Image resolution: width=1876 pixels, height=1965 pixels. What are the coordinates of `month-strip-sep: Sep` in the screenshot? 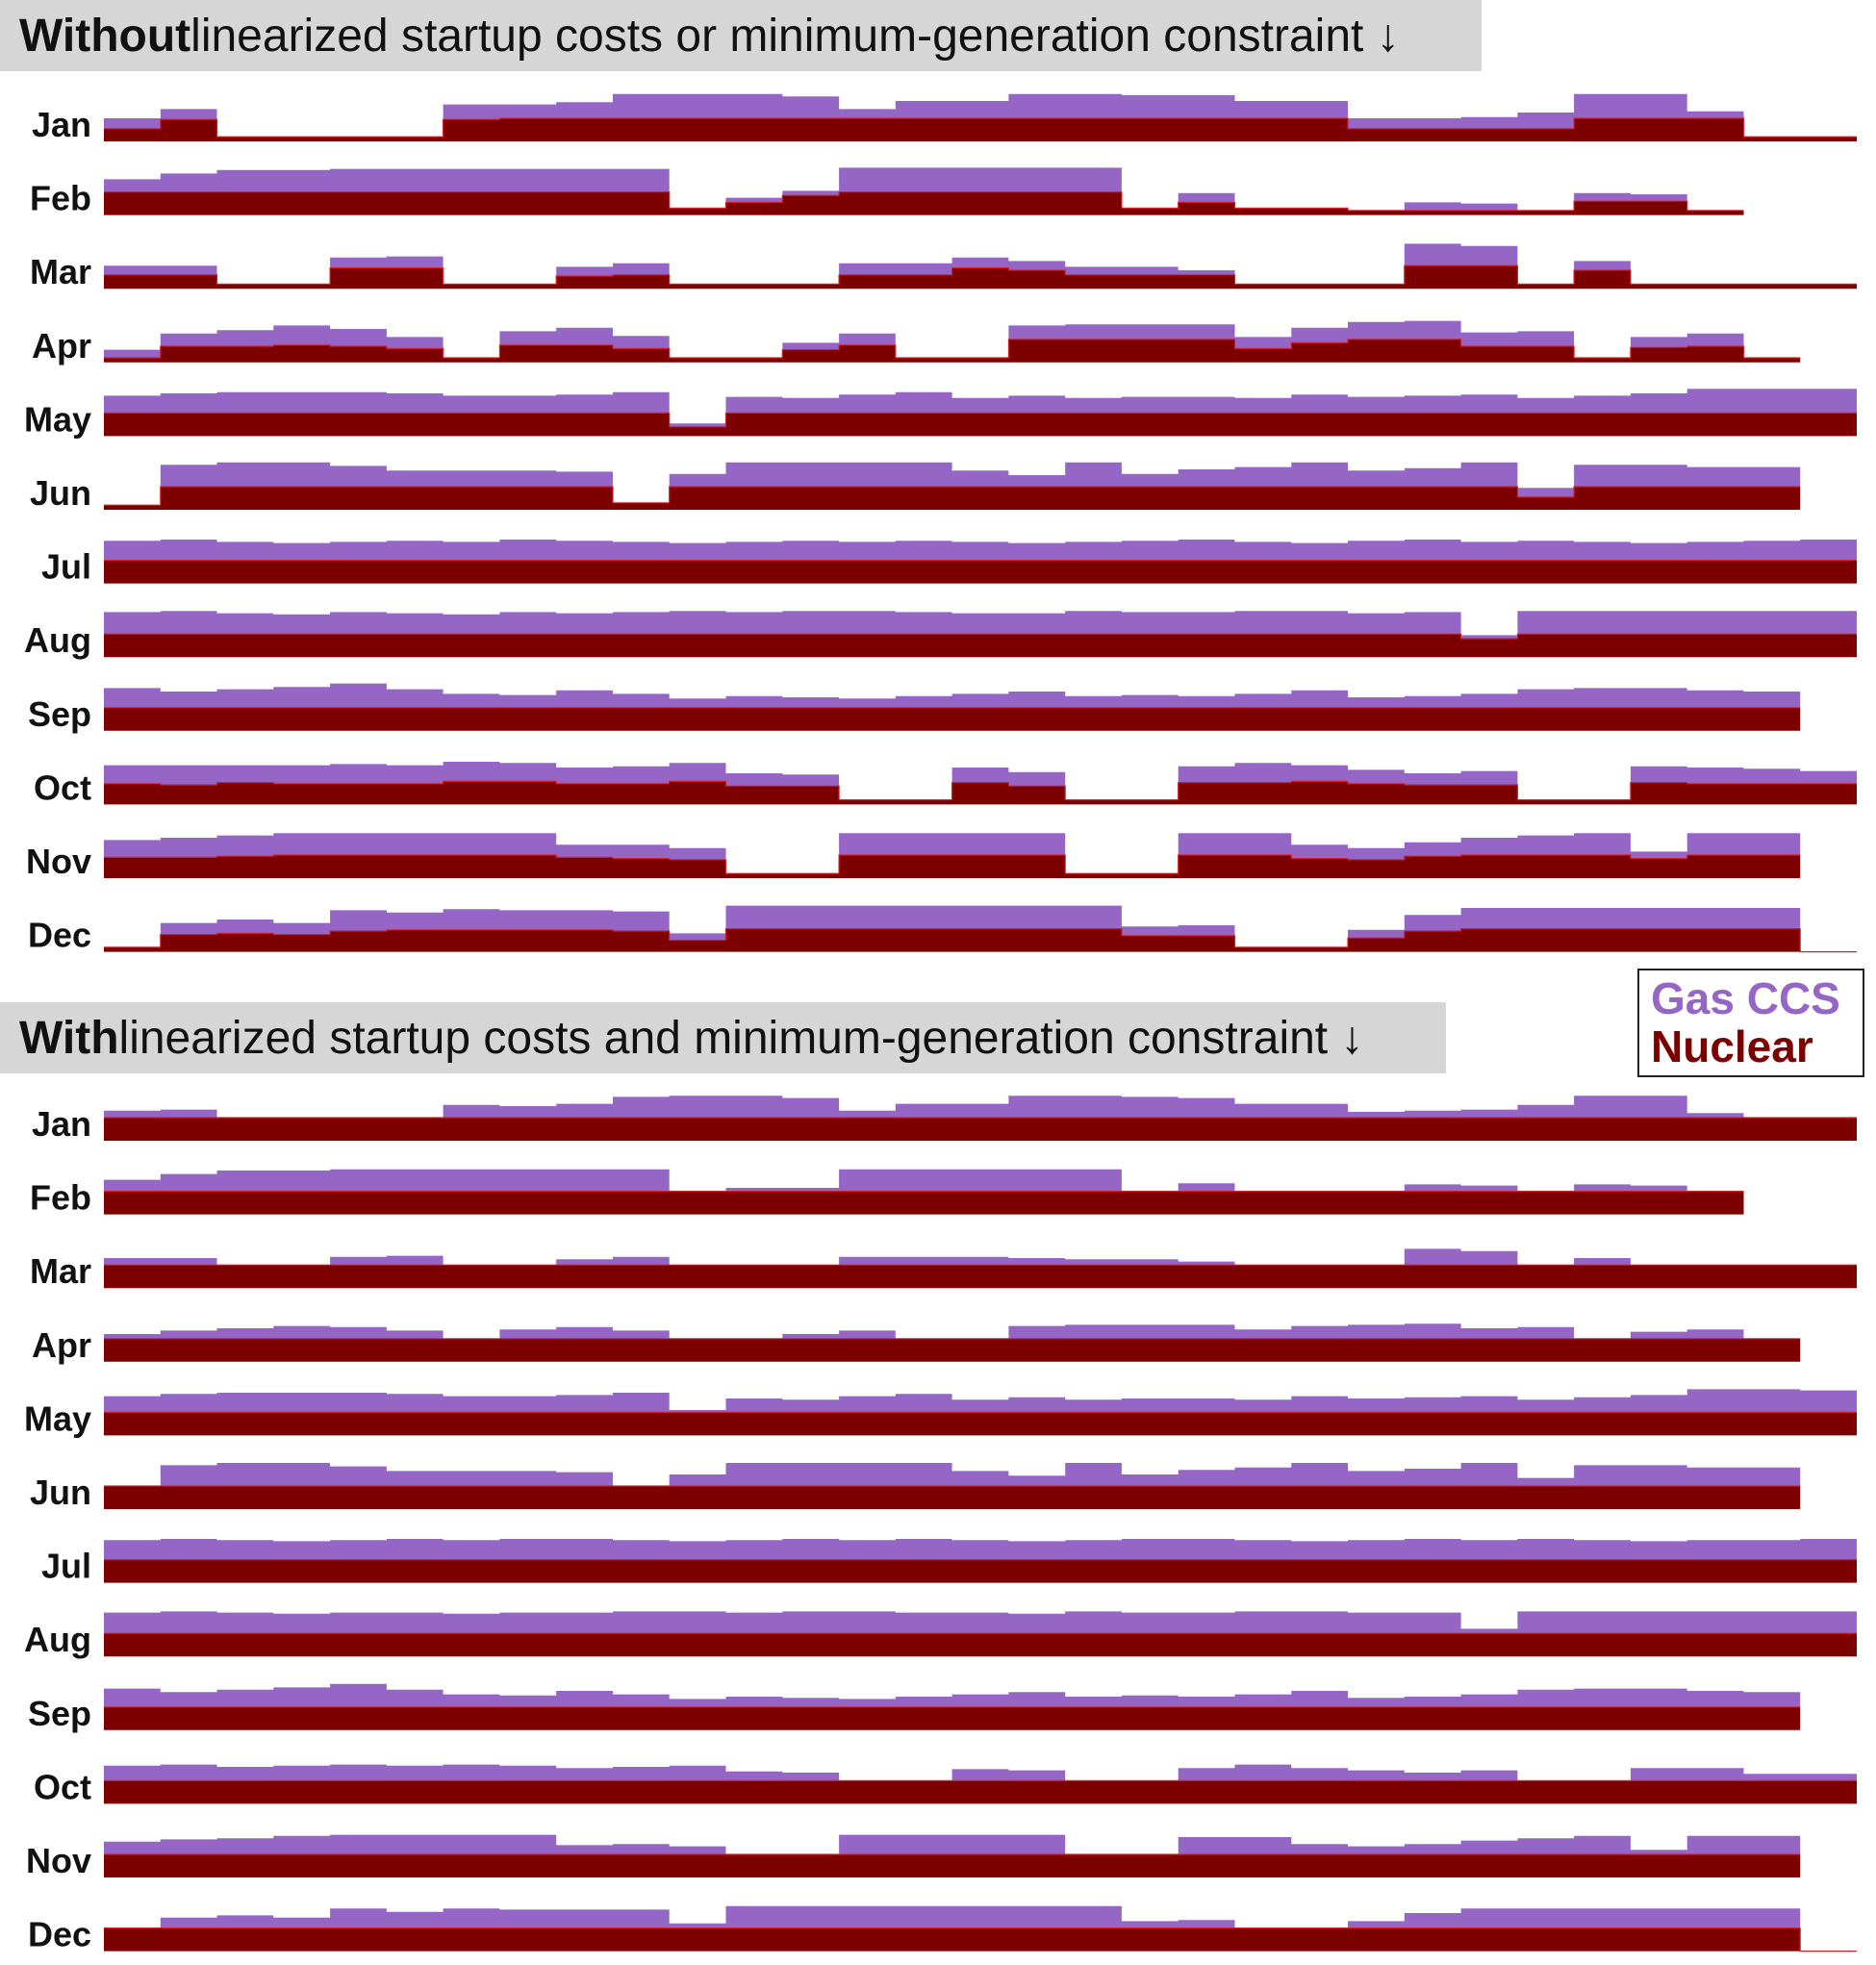 It's located at (914, 708).